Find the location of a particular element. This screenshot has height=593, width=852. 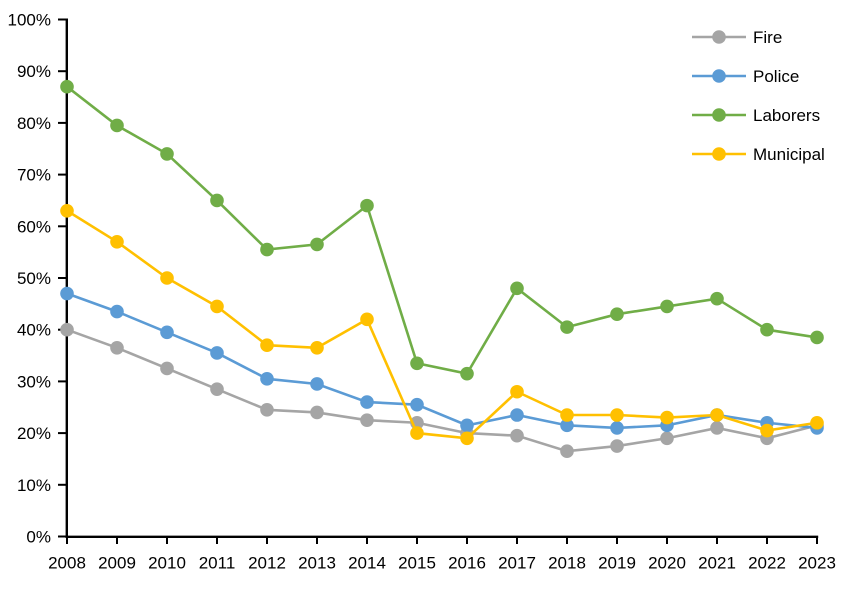

legend-label-police: Police is located at coordinates (776, 76).